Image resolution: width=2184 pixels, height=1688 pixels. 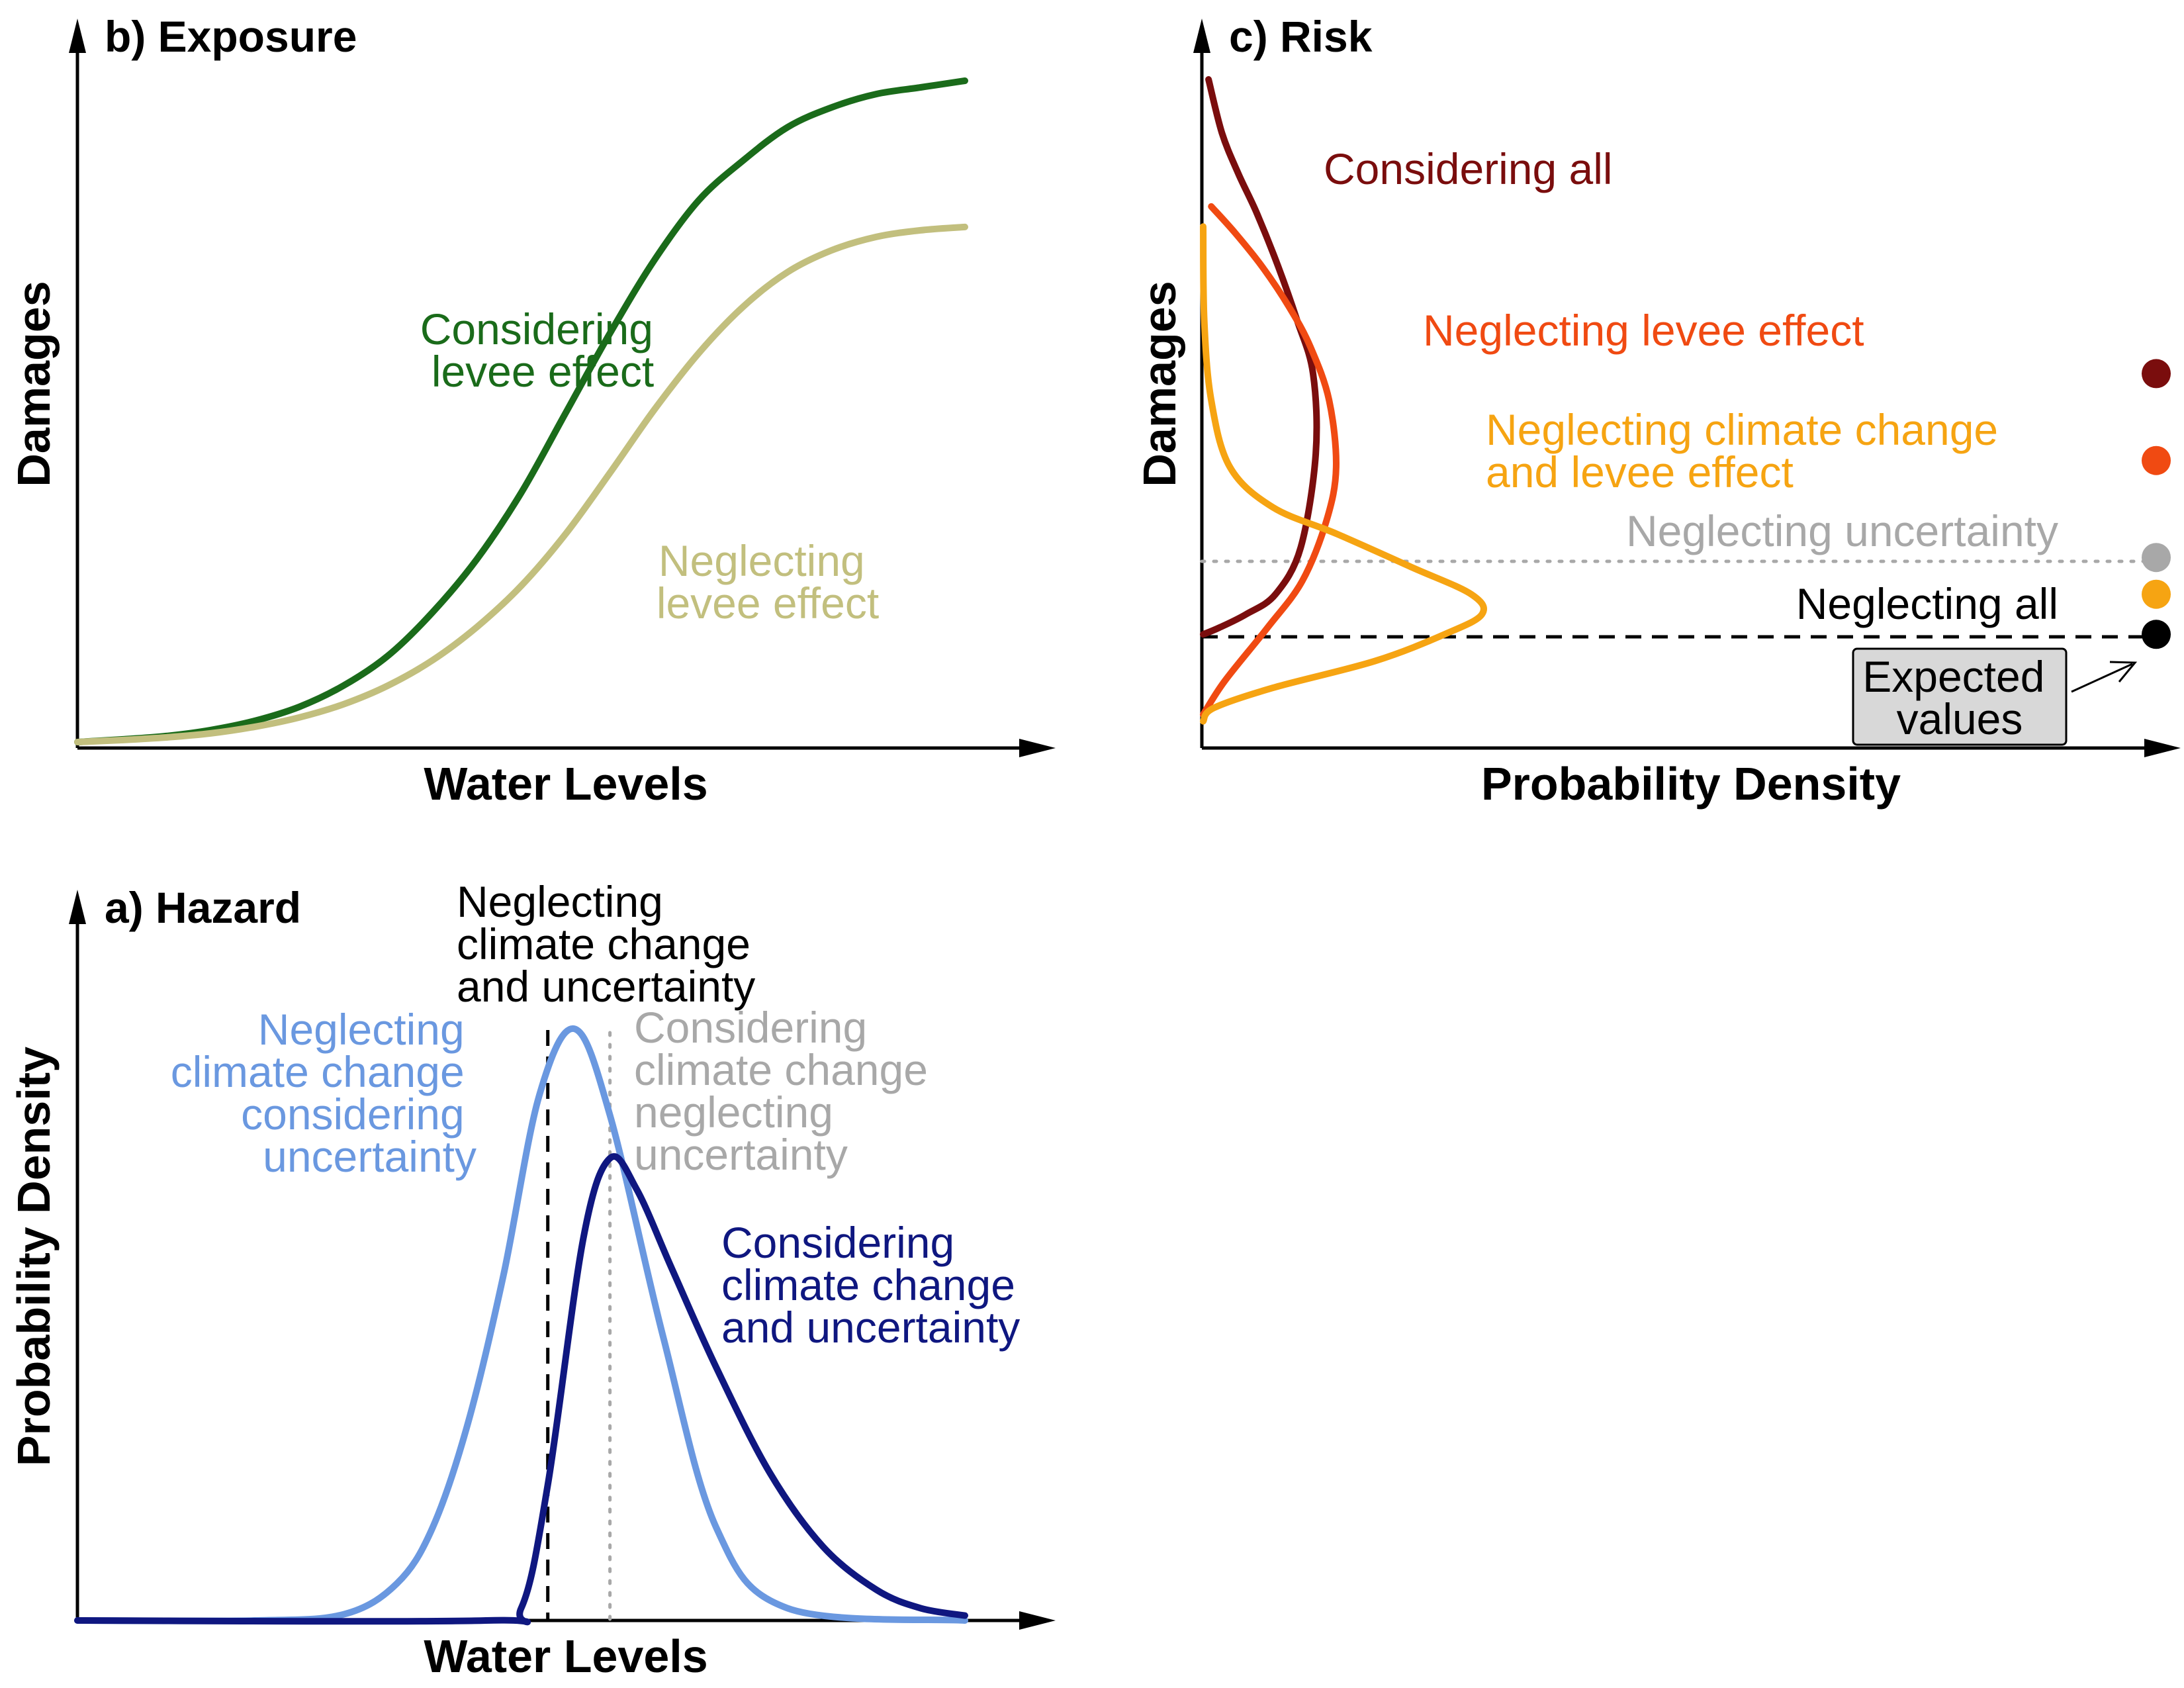 What do you see at coordinates (1927, 603) in the screenshot?
I see `neglecting-all-label: Neglecting all` at bounding box center [1927, 603].